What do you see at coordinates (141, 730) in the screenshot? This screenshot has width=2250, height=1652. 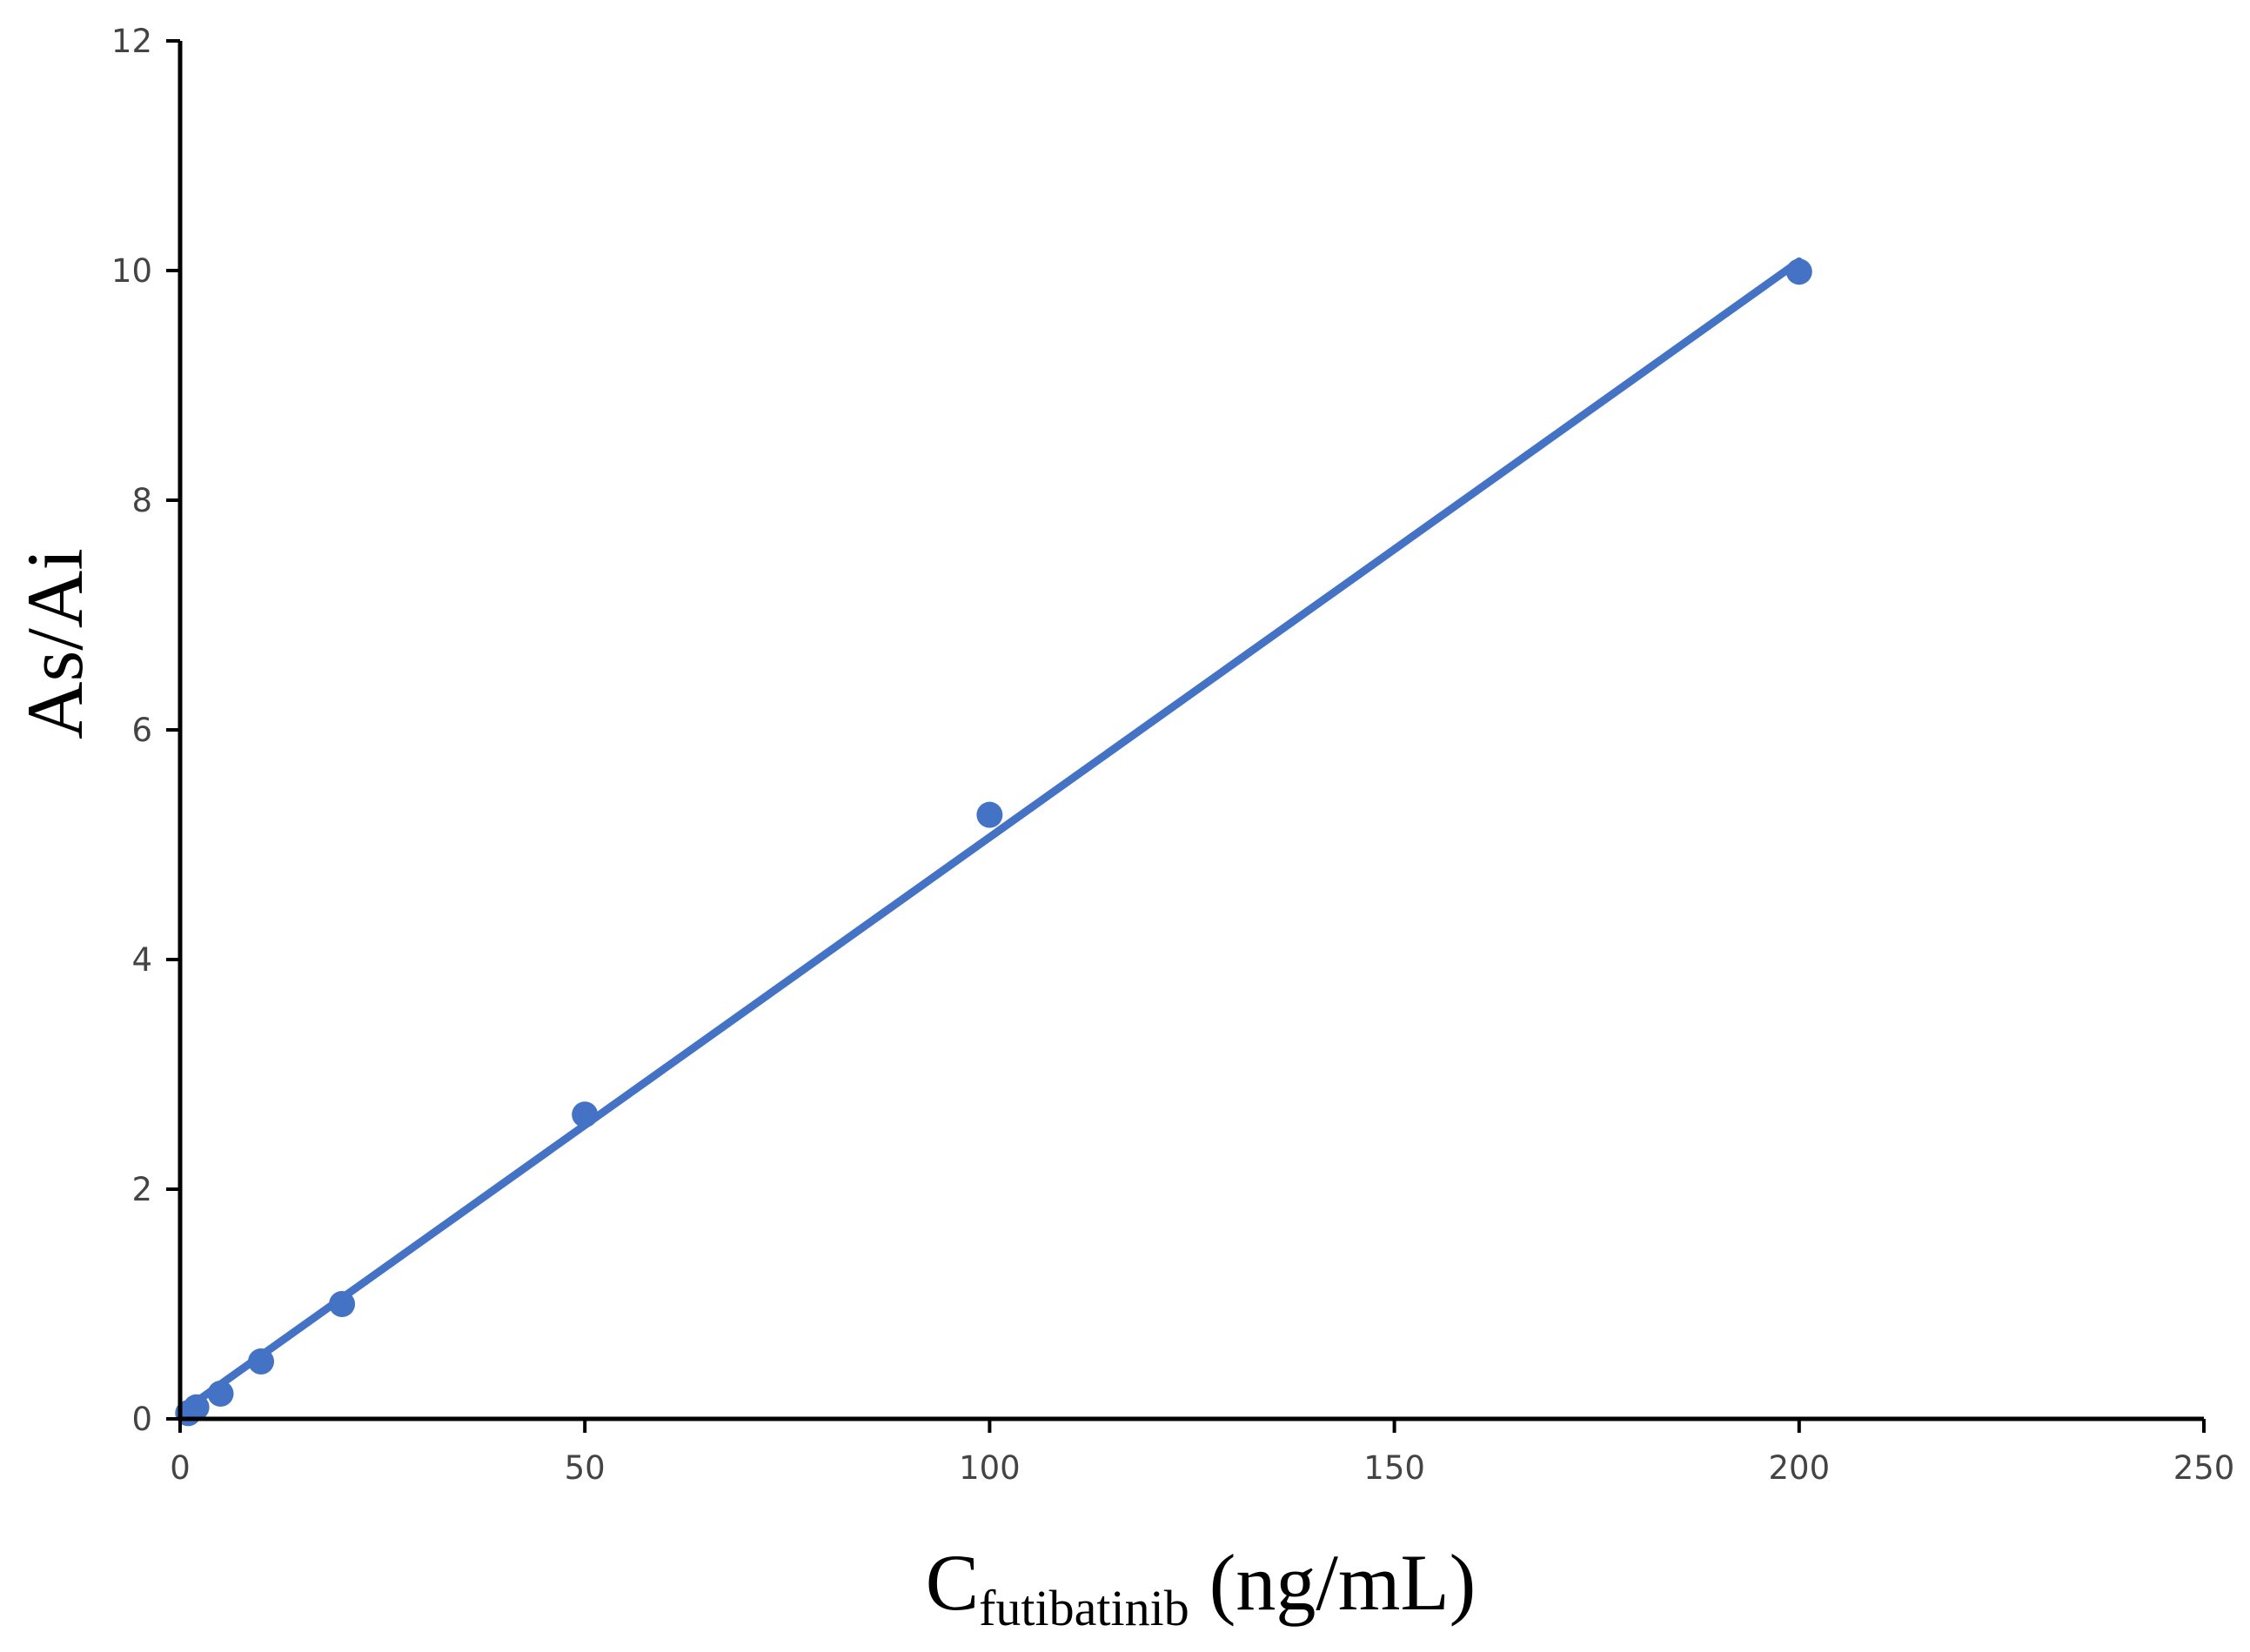 I see `y-tick-label-3: 6` at bounding box center [141, 730].